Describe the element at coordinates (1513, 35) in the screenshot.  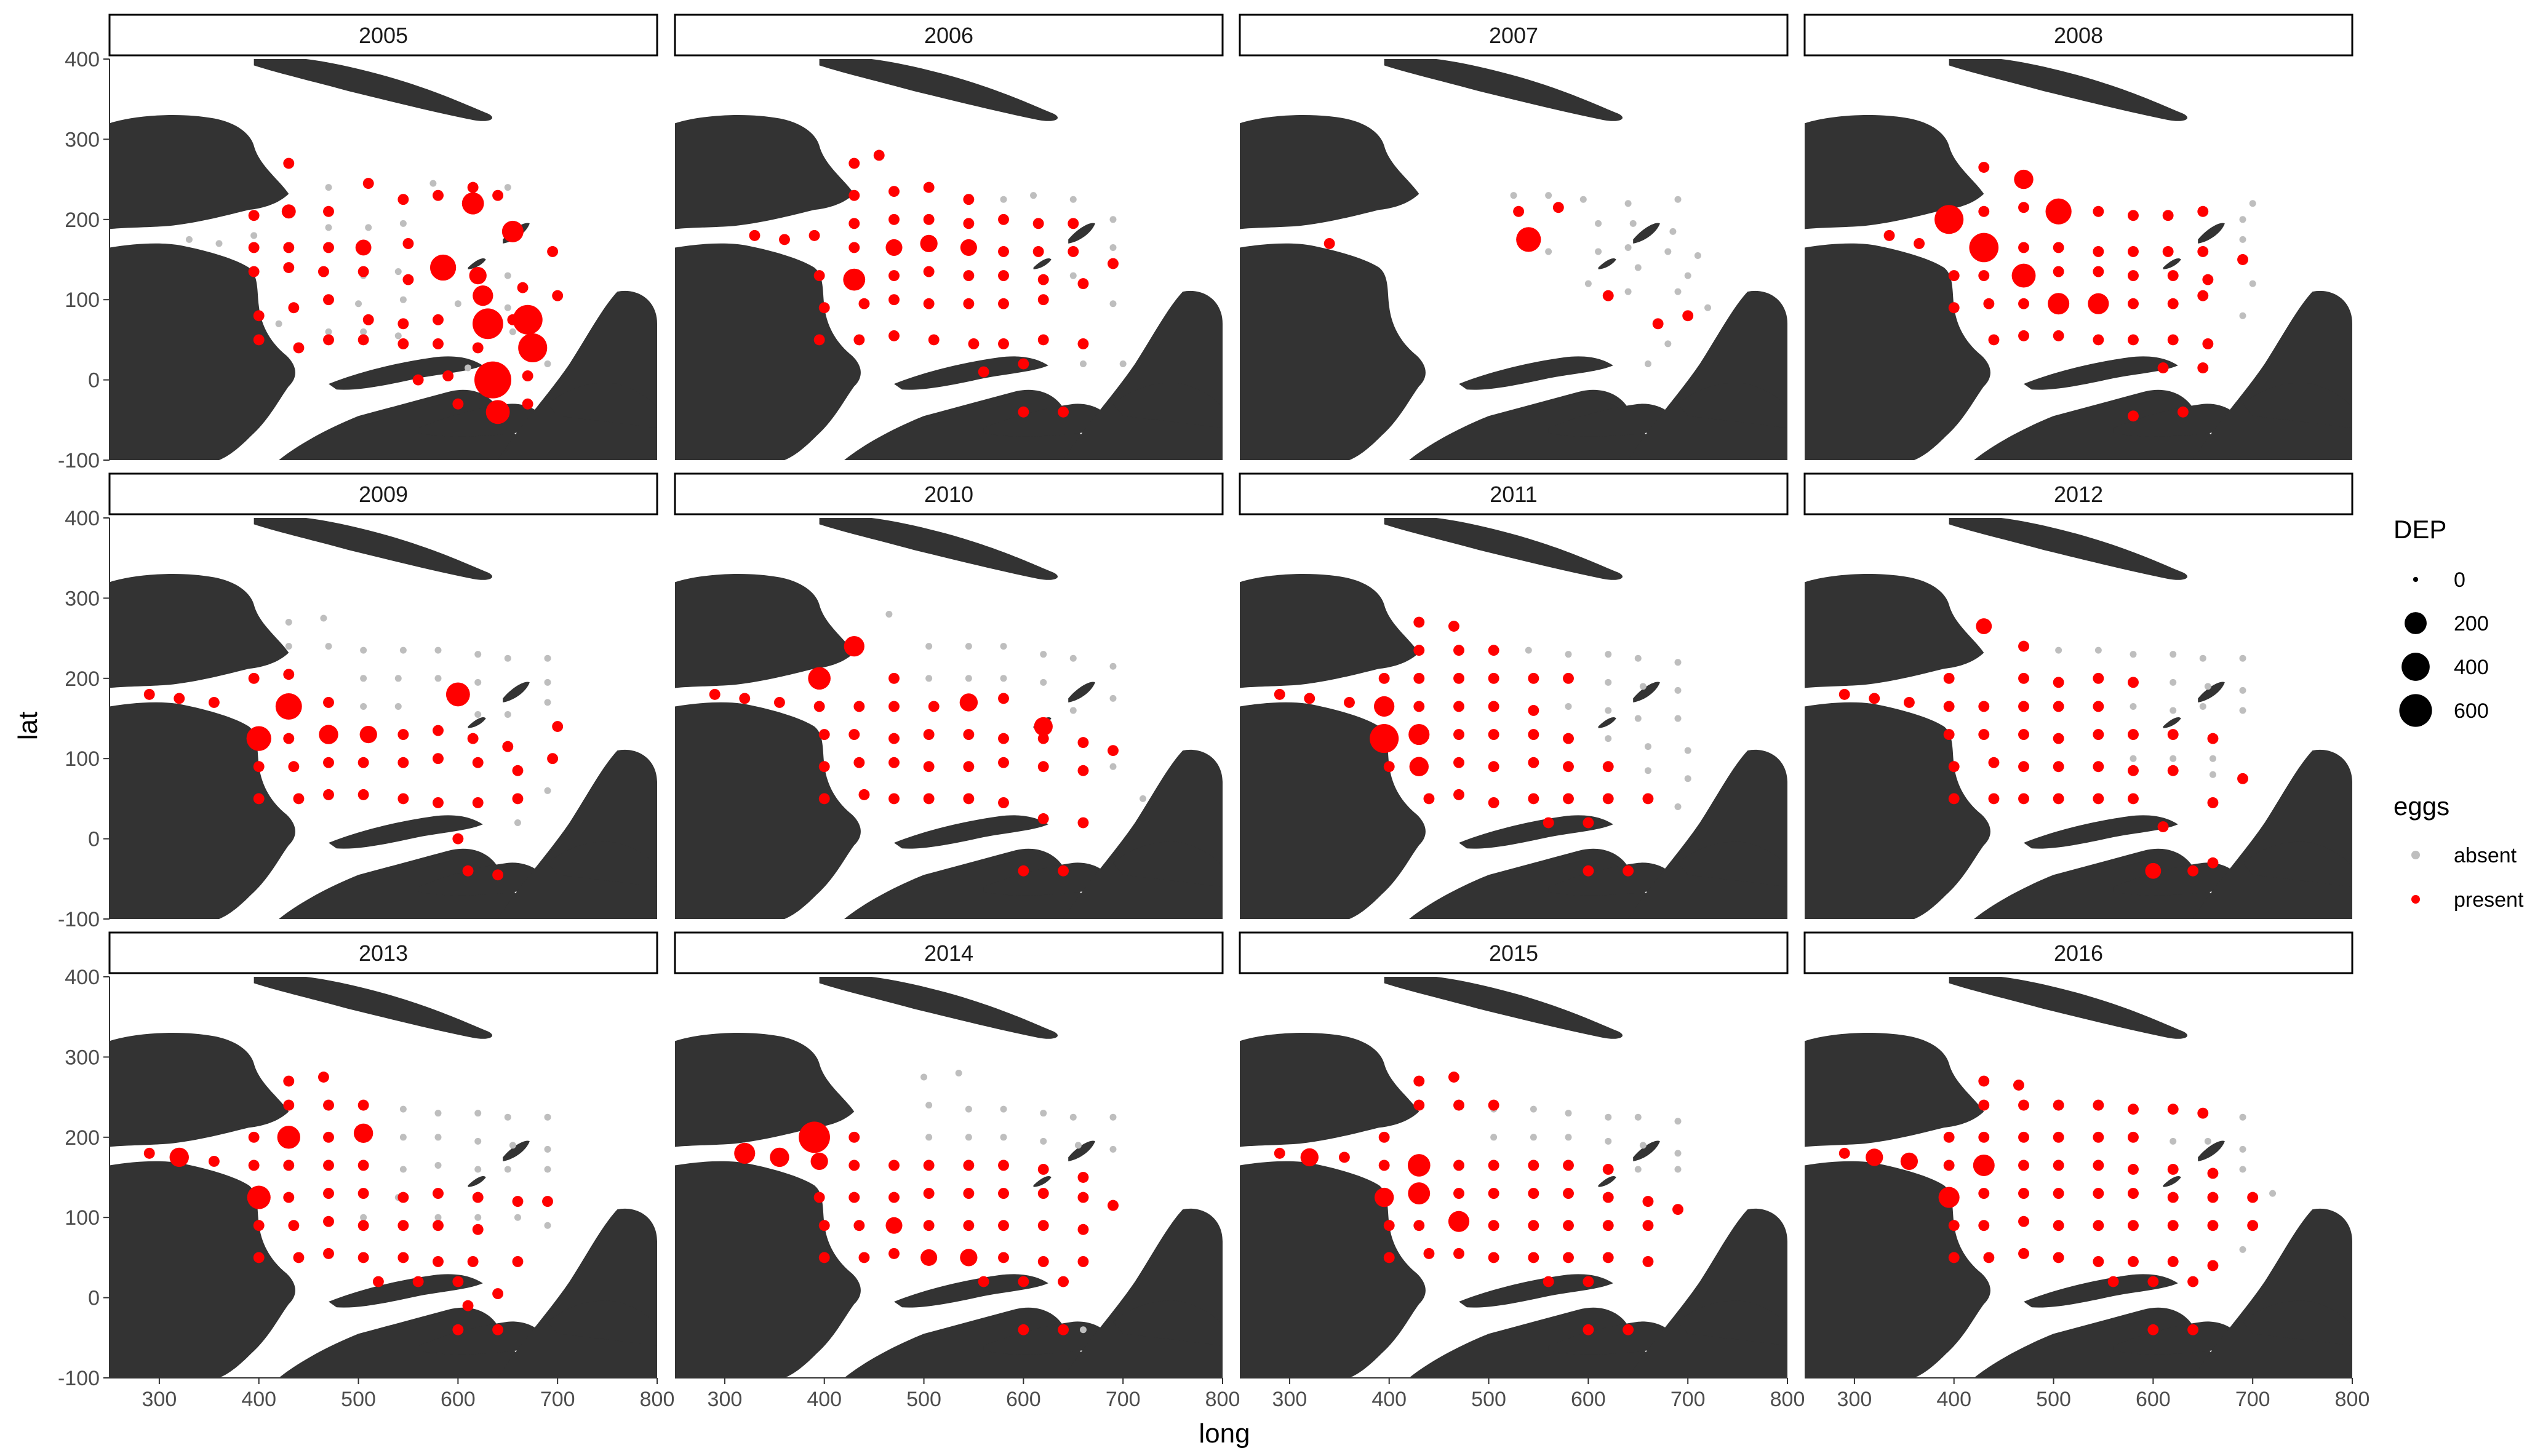
I see `facet-strip-label: 2007` at that location.